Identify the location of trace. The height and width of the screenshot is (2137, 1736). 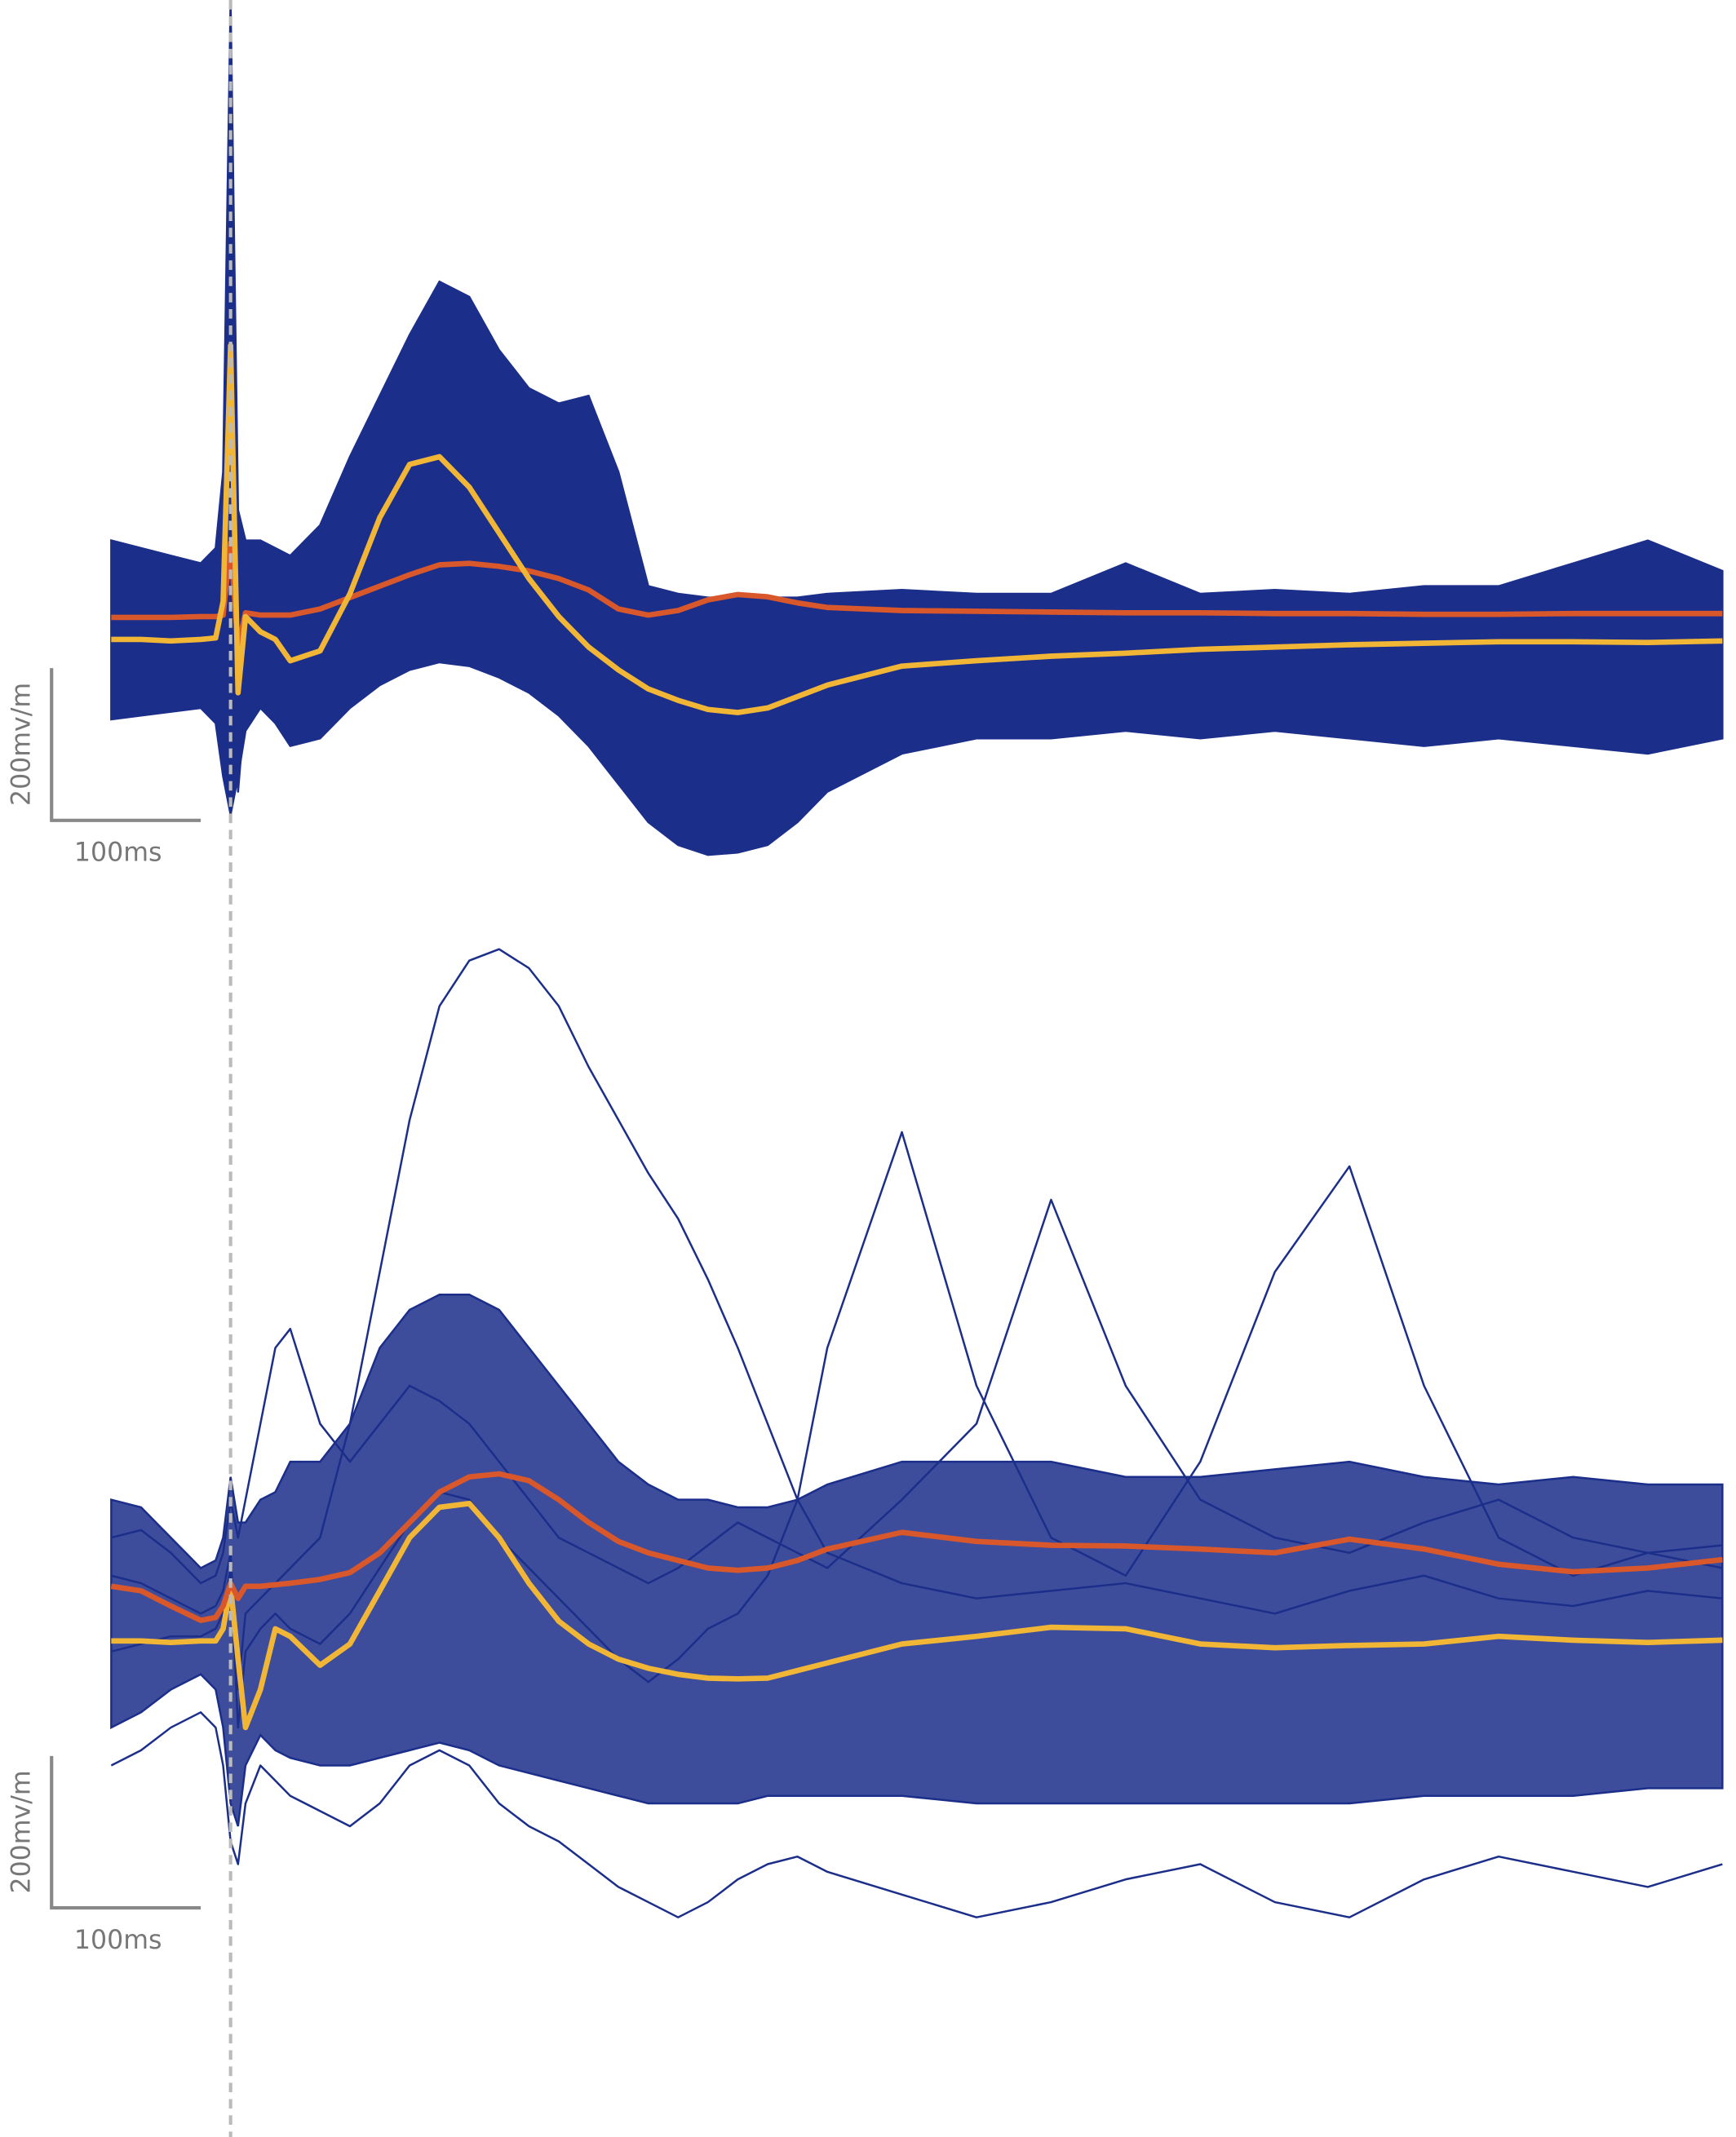
(916, 1814).